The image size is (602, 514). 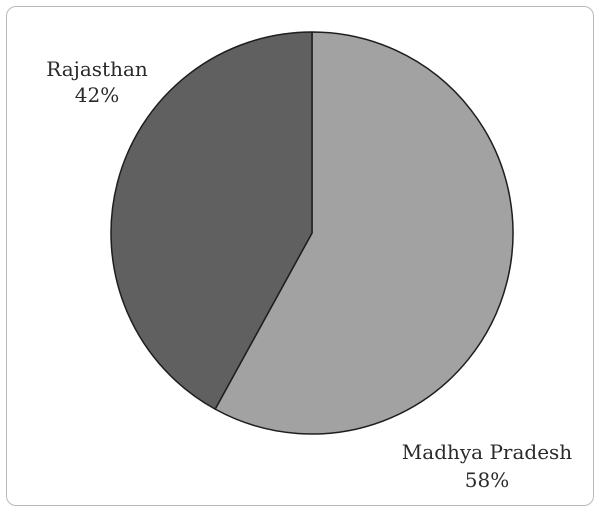 I want to click on slice-label-rajasthan: Rajasthan, so click(x=97, y=69).